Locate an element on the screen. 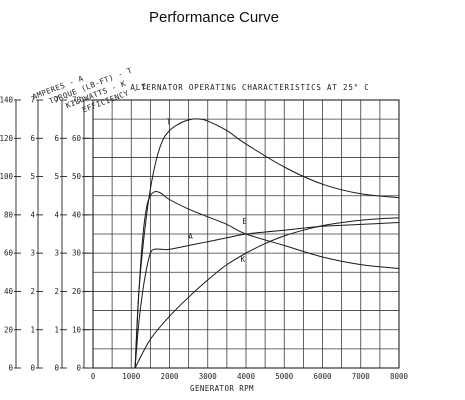 The height and width of the screenshot is (400, 465). scale-tick-label: 100 is located at coordinates (6, 176).